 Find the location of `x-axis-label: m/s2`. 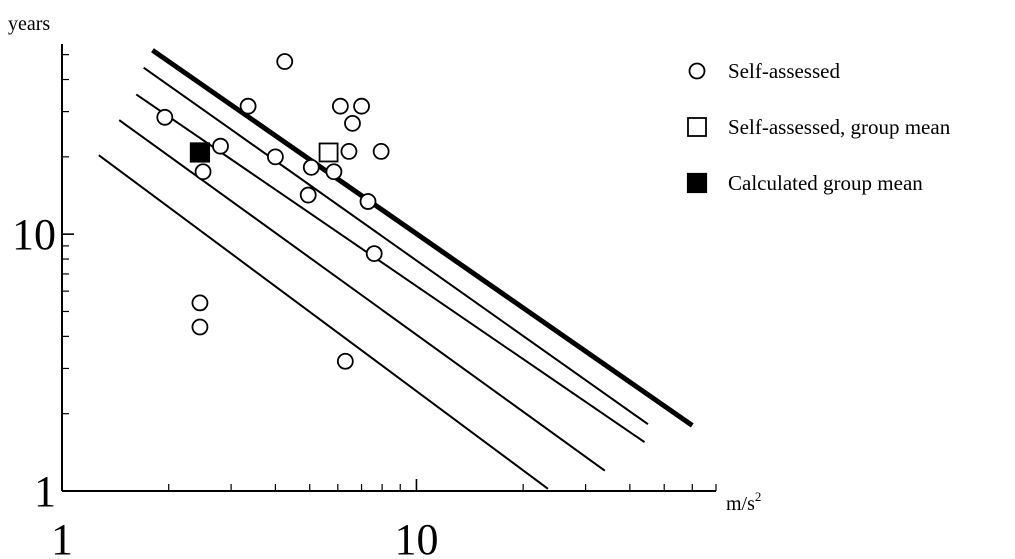

x-axis-label: m/s2 is located at coordinates (743, 502).